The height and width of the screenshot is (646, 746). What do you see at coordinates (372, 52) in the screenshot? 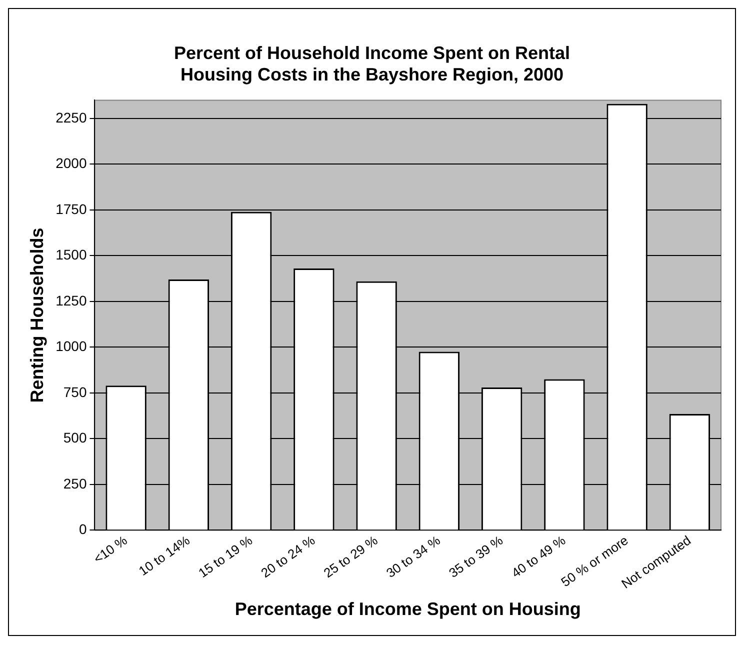
I see `text: Percent of Household Income Spent on Rental` at bounding box center [372, 52].